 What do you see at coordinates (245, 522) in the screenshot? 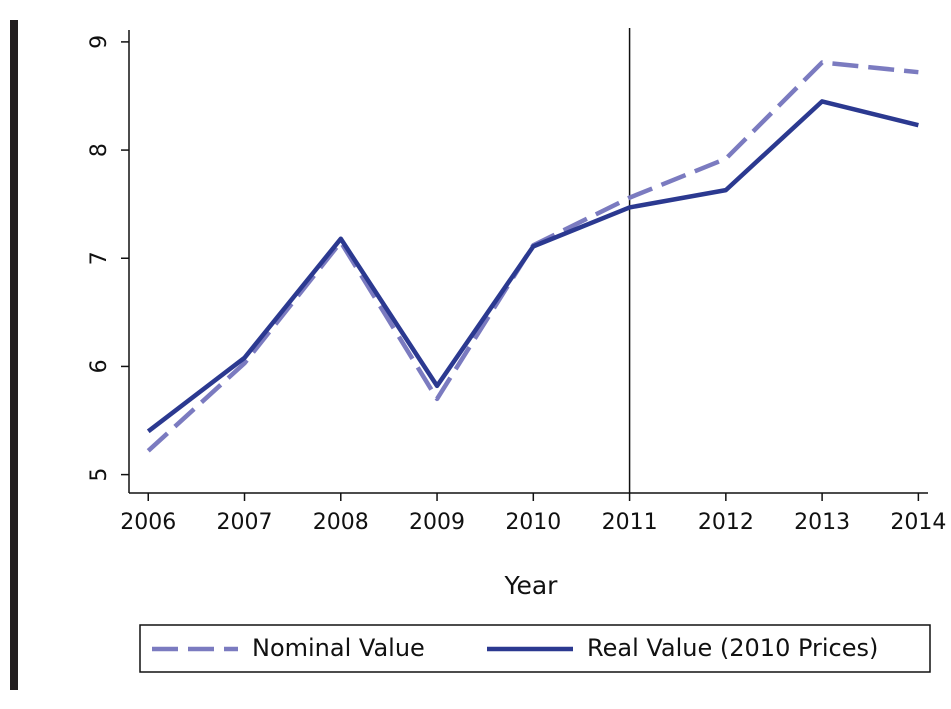
I see `x-tick-label: 2007` at bounding box center [245, 522].